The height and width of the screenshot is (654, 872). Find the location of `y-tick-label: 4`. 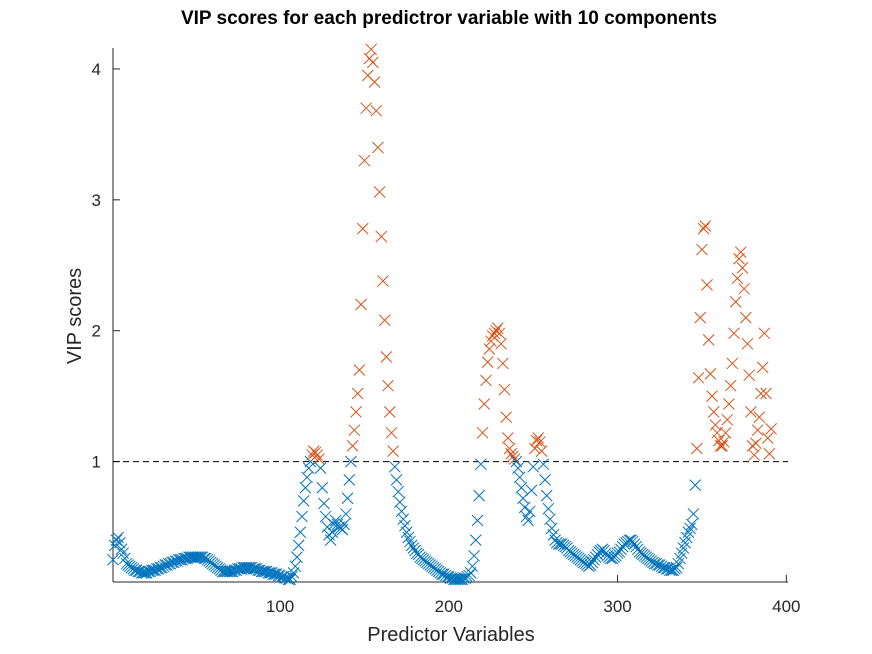

y-tick-label: 4 is located at coordinates (96, 69).